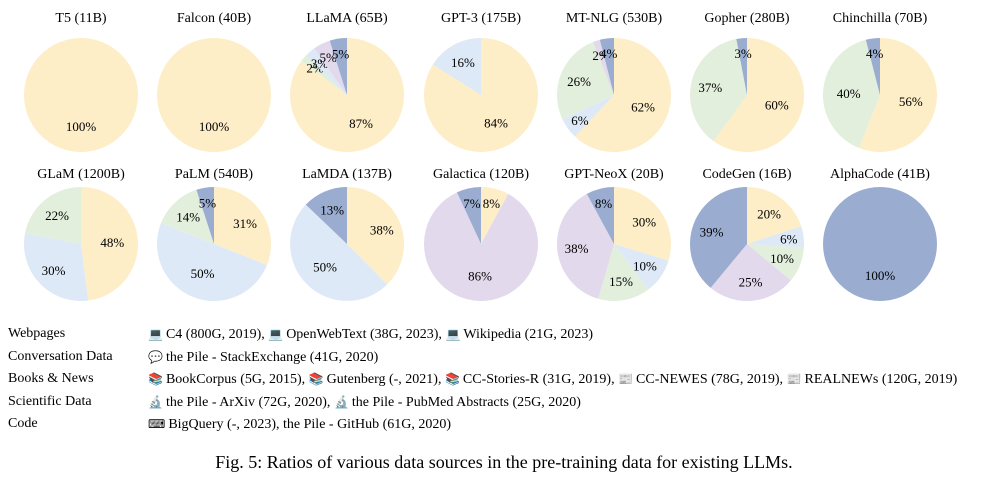 This screenshot has height=481, width=1008. I want to click on books-icon: 📰, so click(794, 379).